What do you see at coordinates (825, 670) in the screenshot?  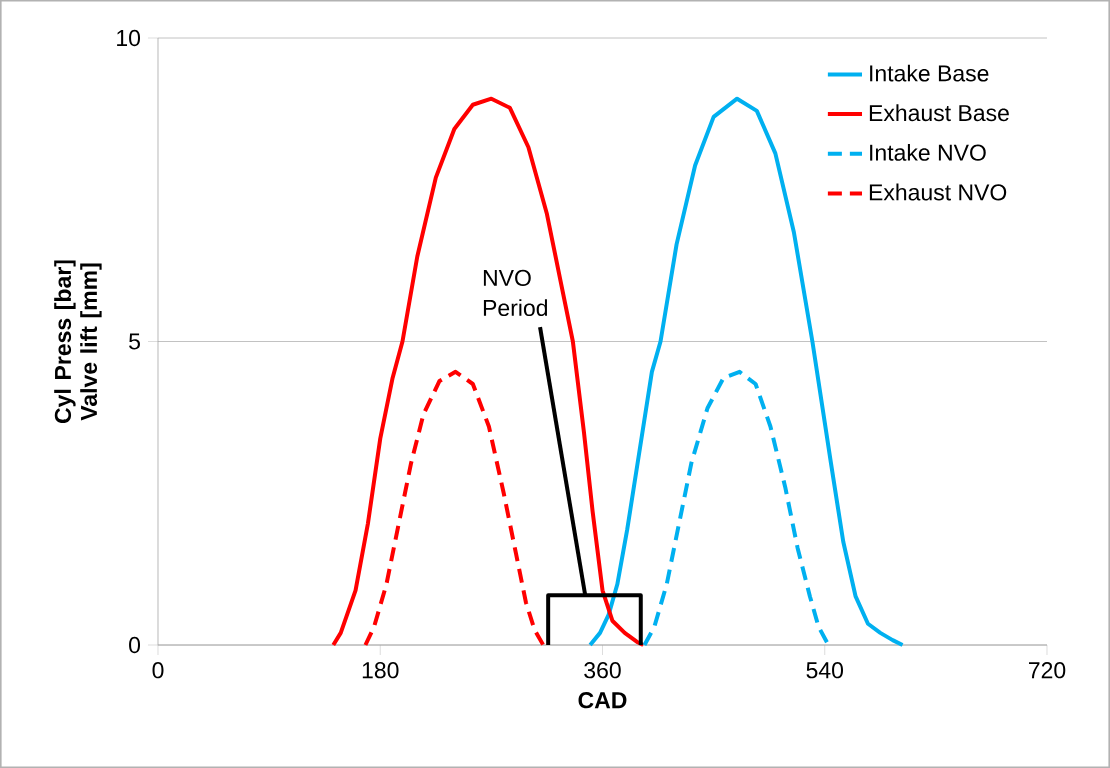 I see `x-tick-label: 540` at bounding box center [825, 670].